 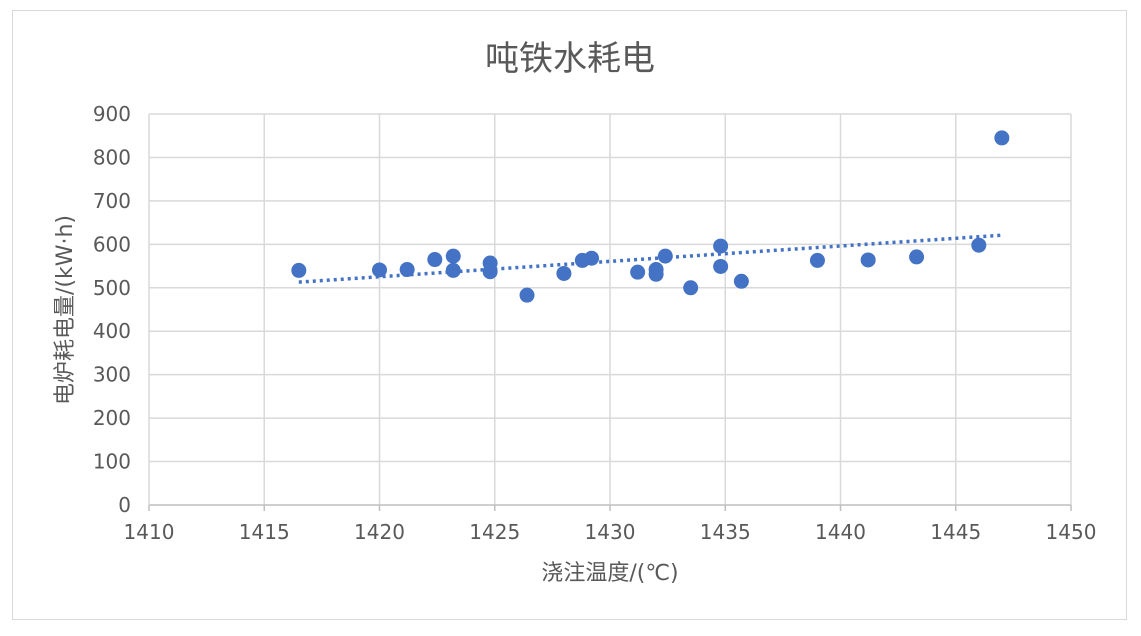 What do you see at coordinates (112, 462) in the screenshot?
I see `y-tick-label: 100` at bounding box center [112, 462].